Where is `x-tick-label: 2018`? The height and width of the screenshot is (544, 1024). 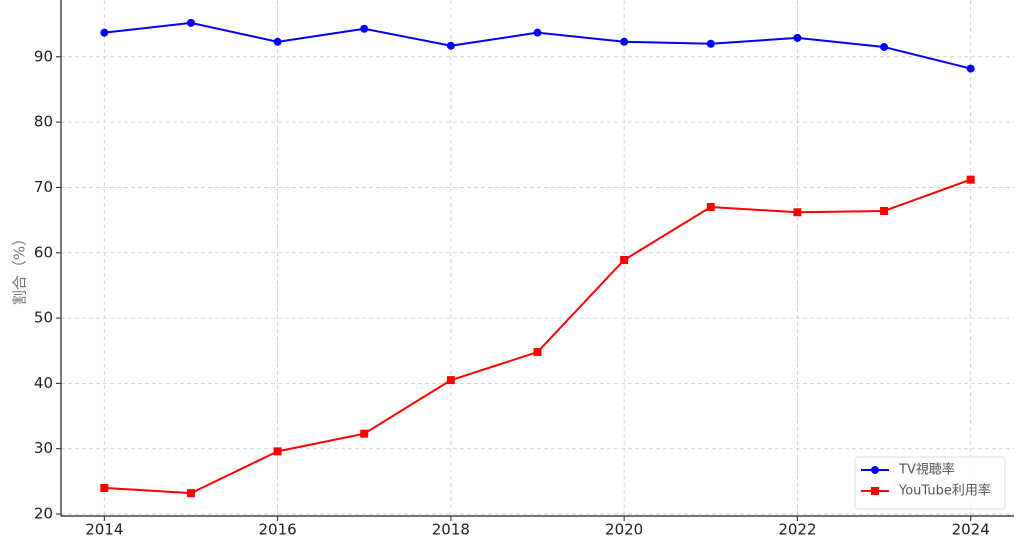
x-tick-label: 2018 is located at coordinates (451, 530).